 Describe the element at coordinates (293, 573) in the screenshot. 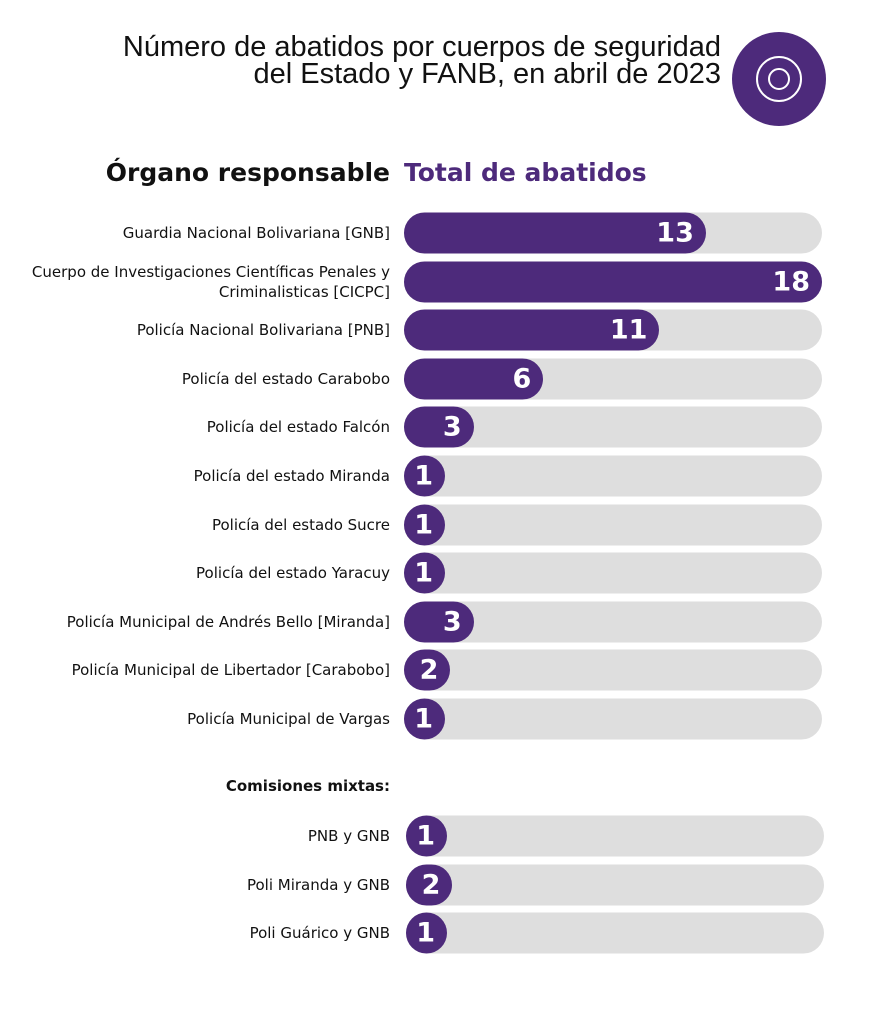

I see `category-label: Policía del estado Yaracuy` at that location.